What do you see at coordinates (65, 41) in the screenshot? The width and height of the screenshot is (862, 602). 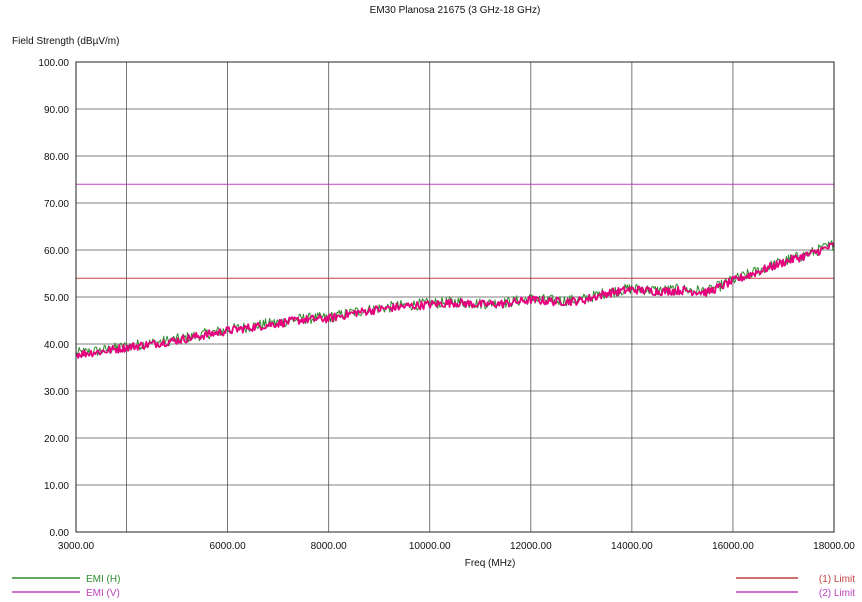 I see `y-axis-label: Field Strength (dBµV/m)` at bounding box center [65, 41].